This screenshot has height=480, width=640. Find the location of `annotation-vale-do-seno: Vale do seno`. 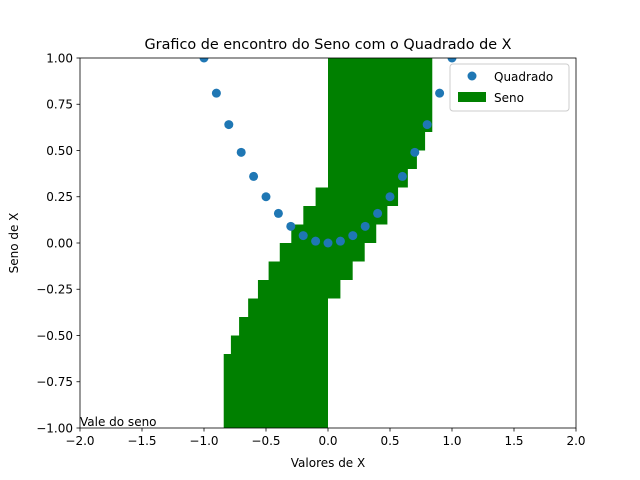

annotation-vale-do-seno: Vale do seno is located at coordinates (118, 422).